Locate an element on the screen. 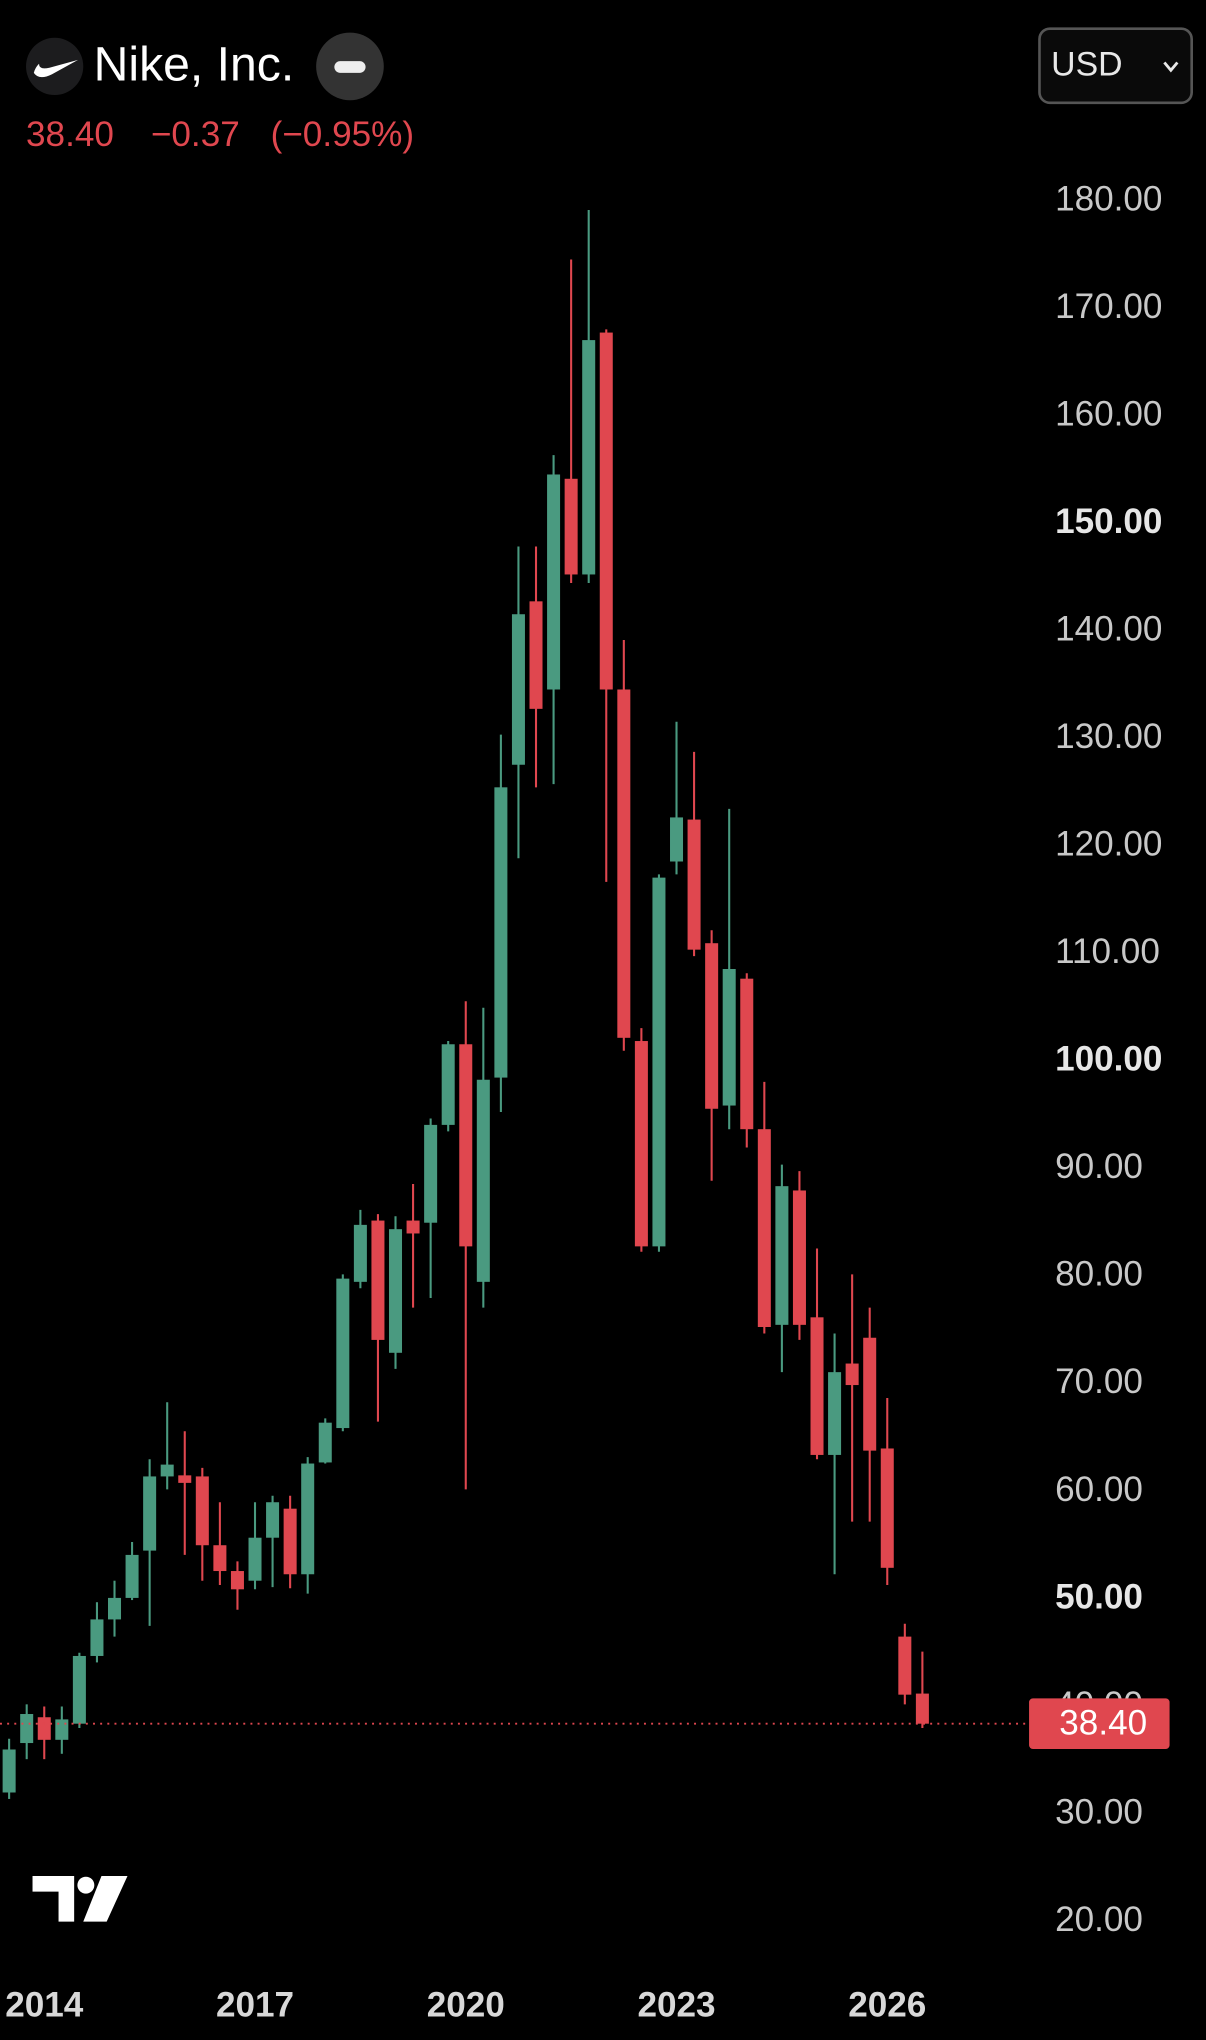 The width and height of the screenshot is (1206, 2040). status-icon is located at coordinates (350, 67).